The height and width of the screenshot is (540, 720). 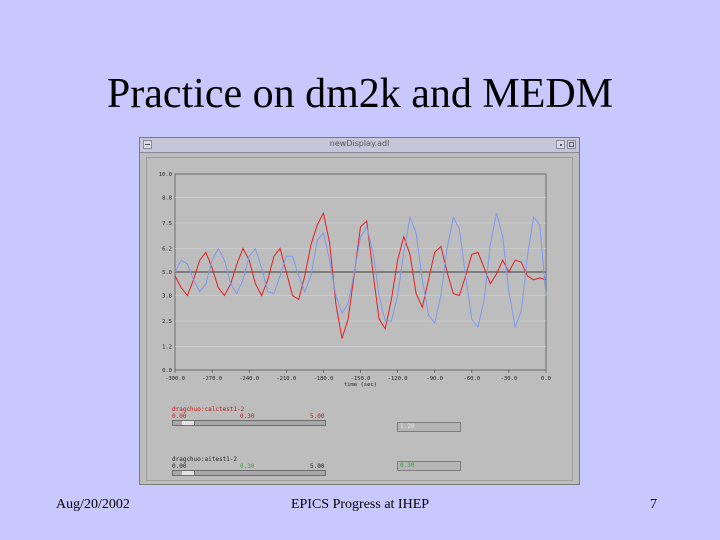 I want to click on y-tick-label: 10.0, so click(x=165, y=175).